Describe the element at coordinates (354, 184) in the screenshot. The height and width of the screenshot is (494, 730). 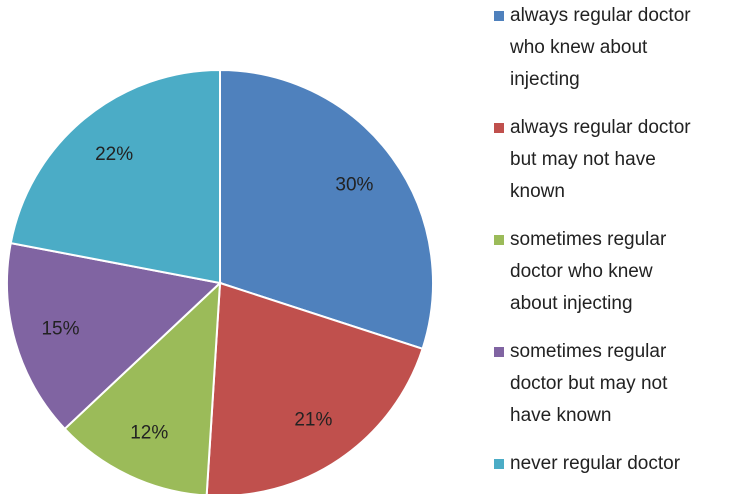
I see `data-label: 30%` at that location.